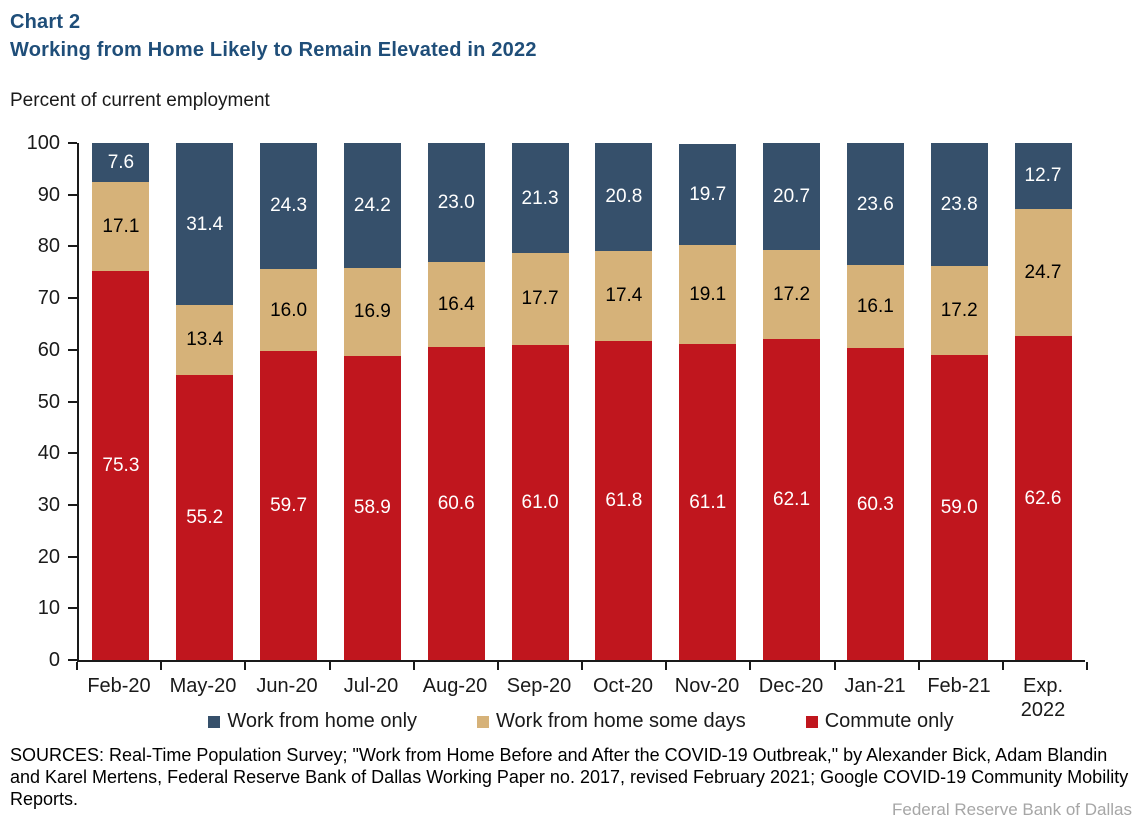 This screenshot has width=1138, height=826. I want to click on bar-stack: 23.0 16.4 60.6, so click(456, 401).